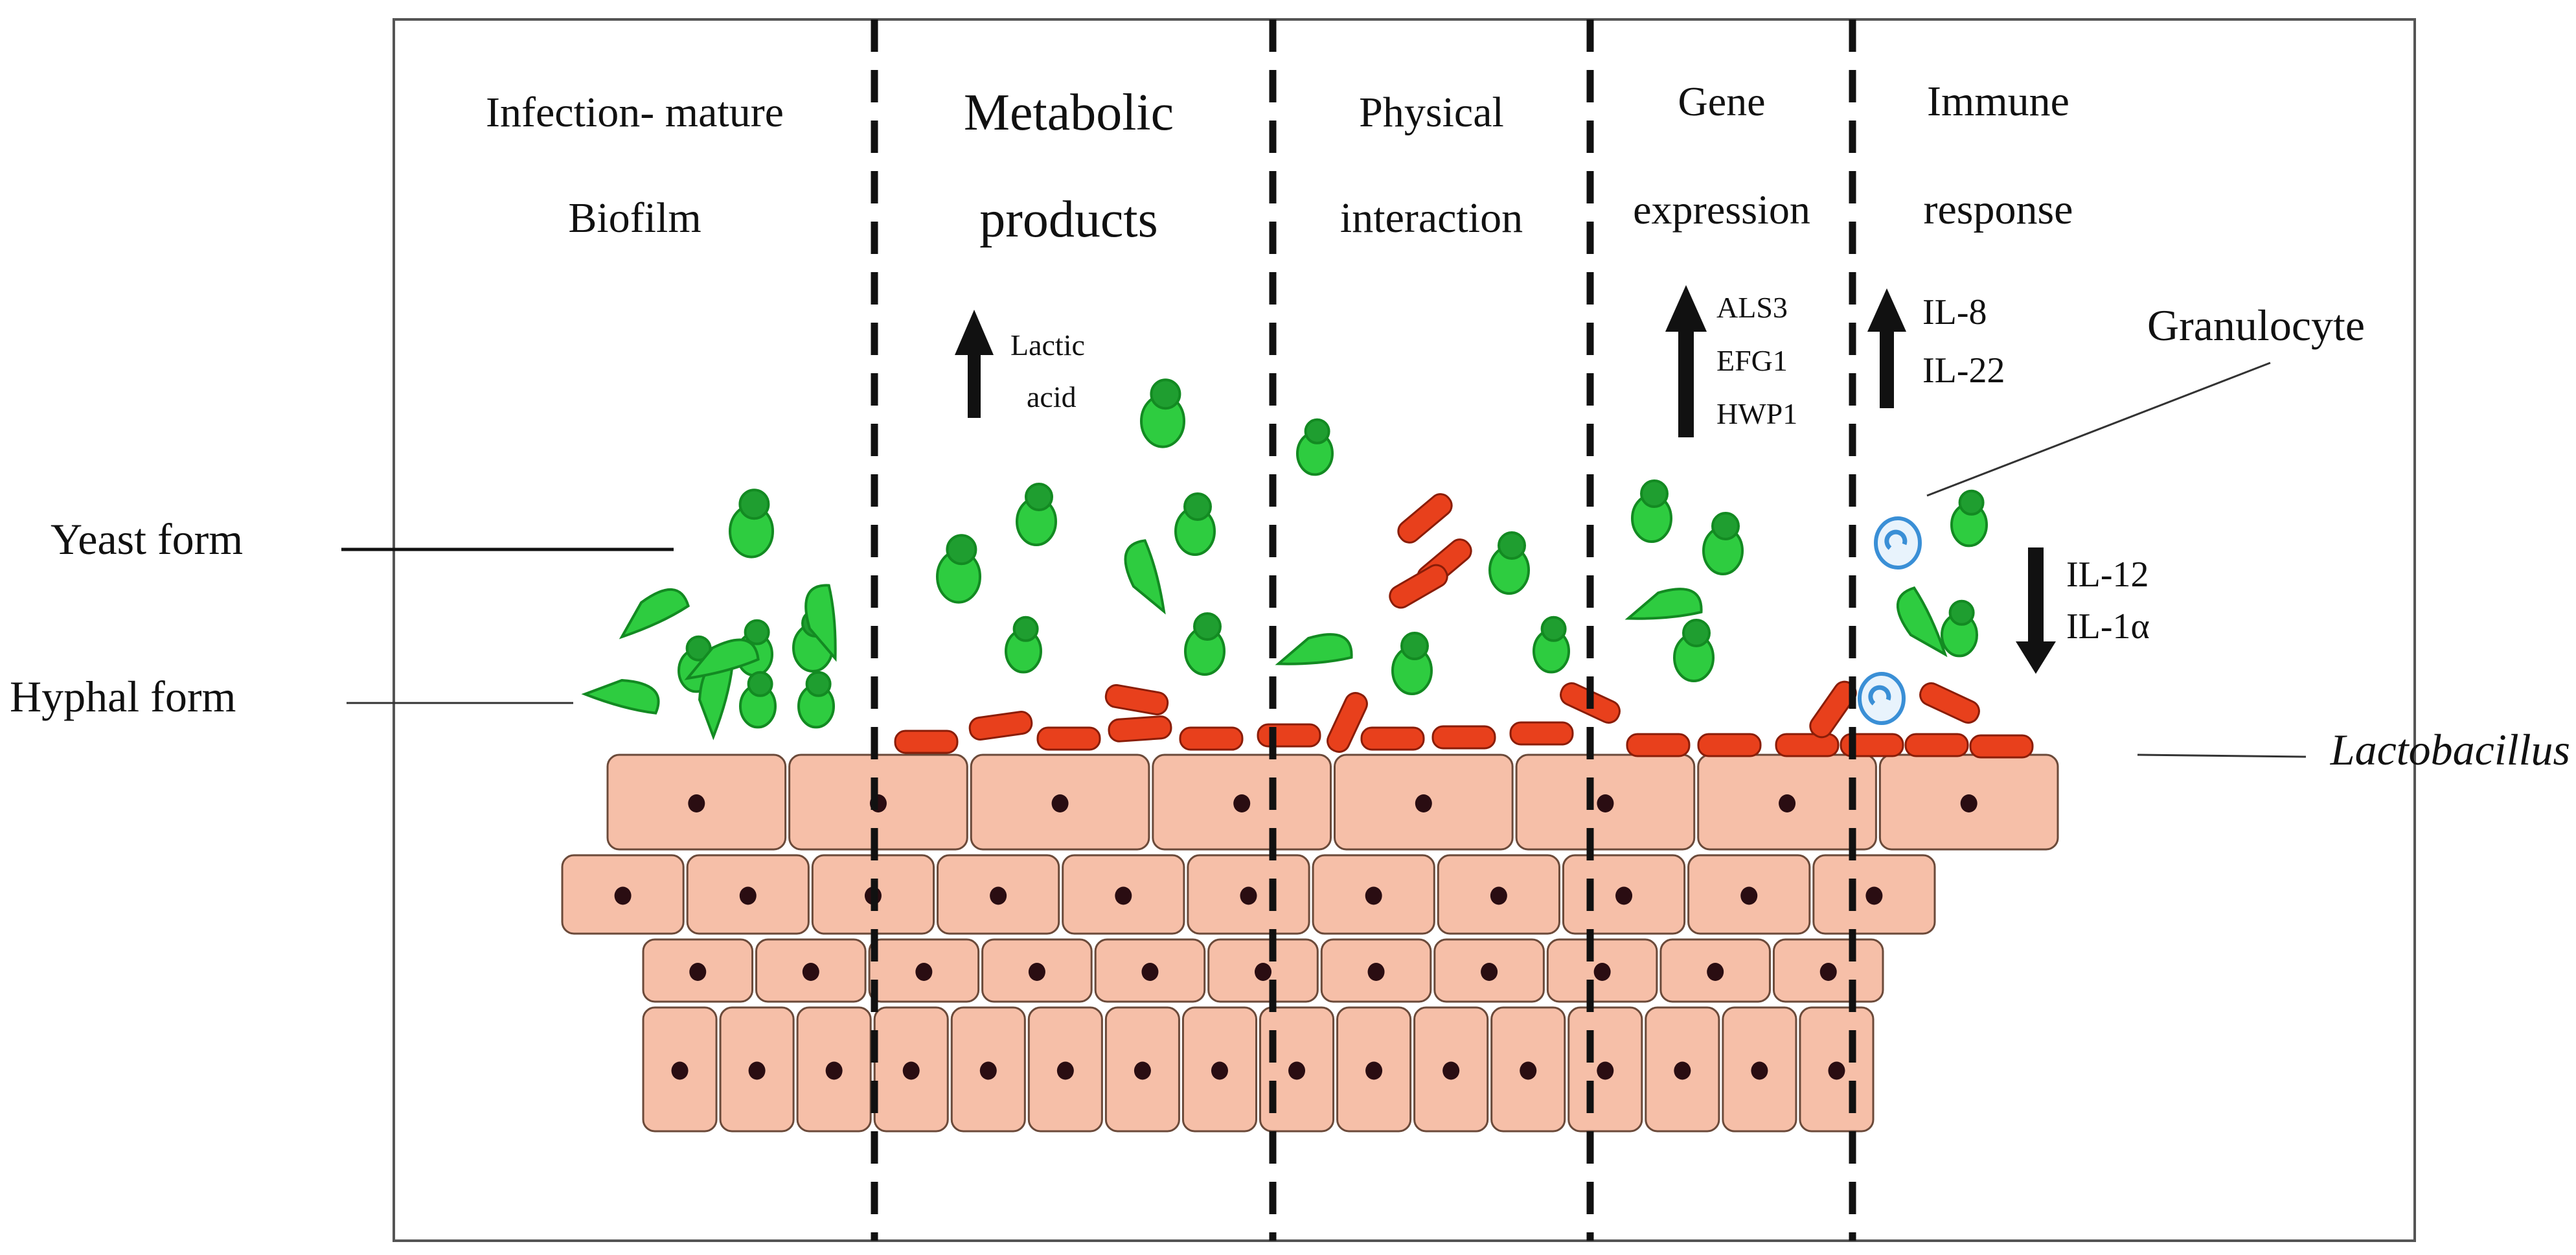 This screenshot has width=2576, height=1255. What do you see at coordinates (1936, 348) in the screenshot?
I see `immune-up-indicator: IL-8 IL-22` at bounding box center [1936, 348].